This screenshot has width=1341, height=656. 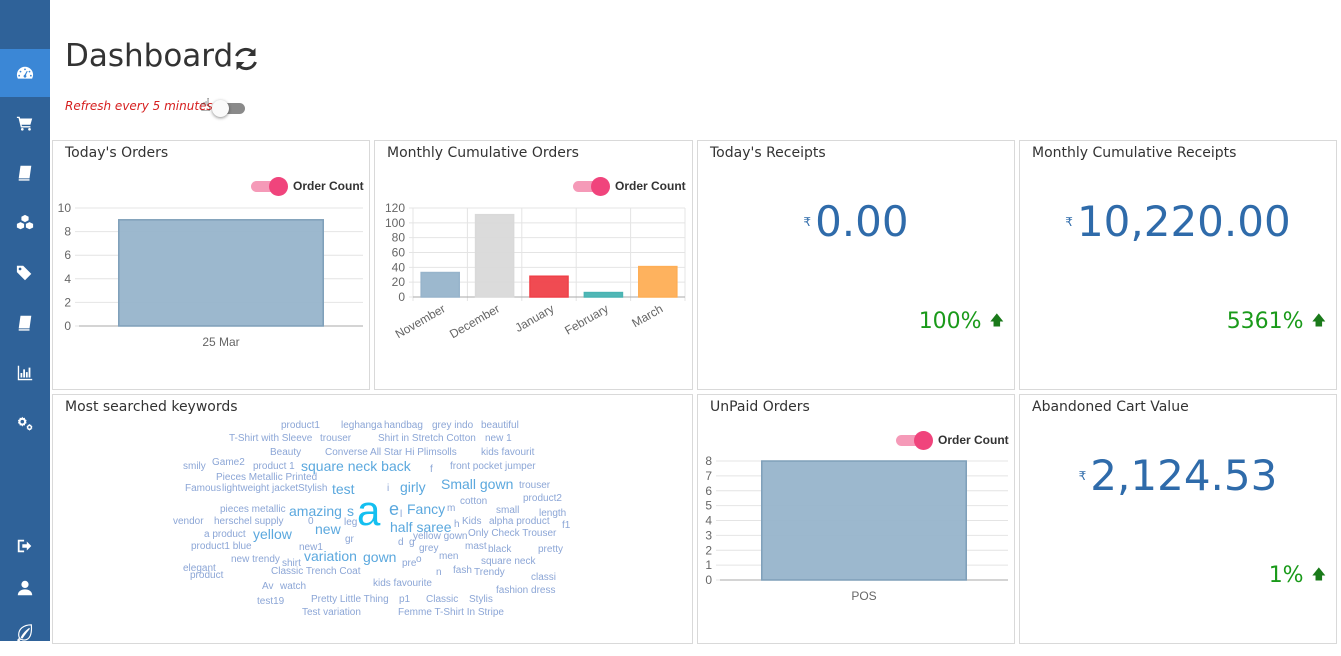 I want to click on sidebar-item-pages, so click(x=25, y=323).